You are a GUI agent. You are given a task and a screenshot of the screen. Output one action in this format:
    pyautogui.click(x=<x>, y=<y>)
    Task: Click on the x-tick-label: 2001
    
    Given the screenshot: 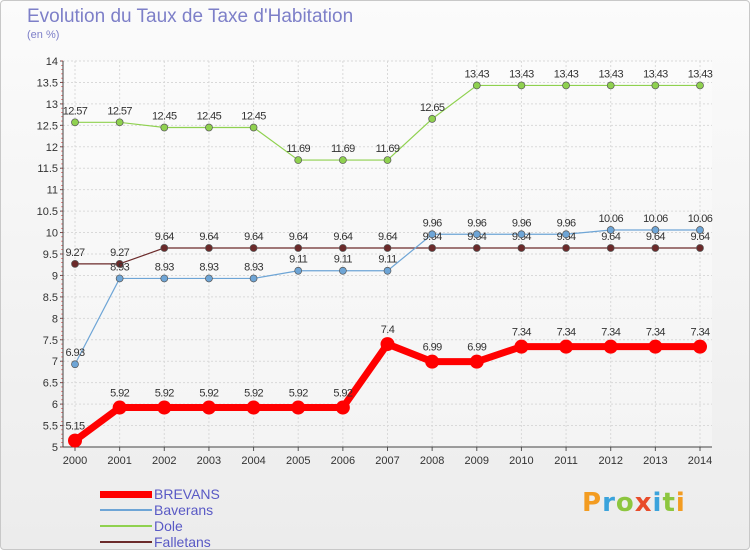 What is the action you would take?
    pyautogui.click(x=119, y=461)
    